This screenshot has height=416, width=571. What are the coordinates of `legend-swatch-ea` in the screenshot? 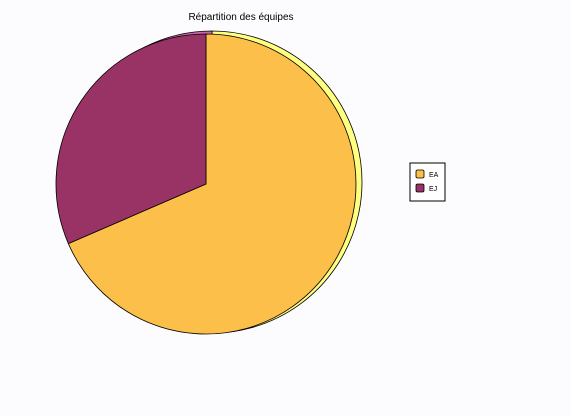 It's located at (420, 174).